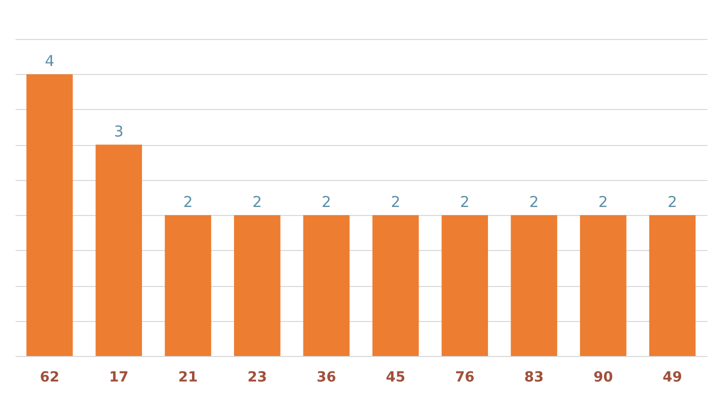 This screenshot has width=717, height=420. What do you see at coordinates (257, 378) in the screenshot?
I see `x-tick-label: 23` at bounding box center [257, 378].